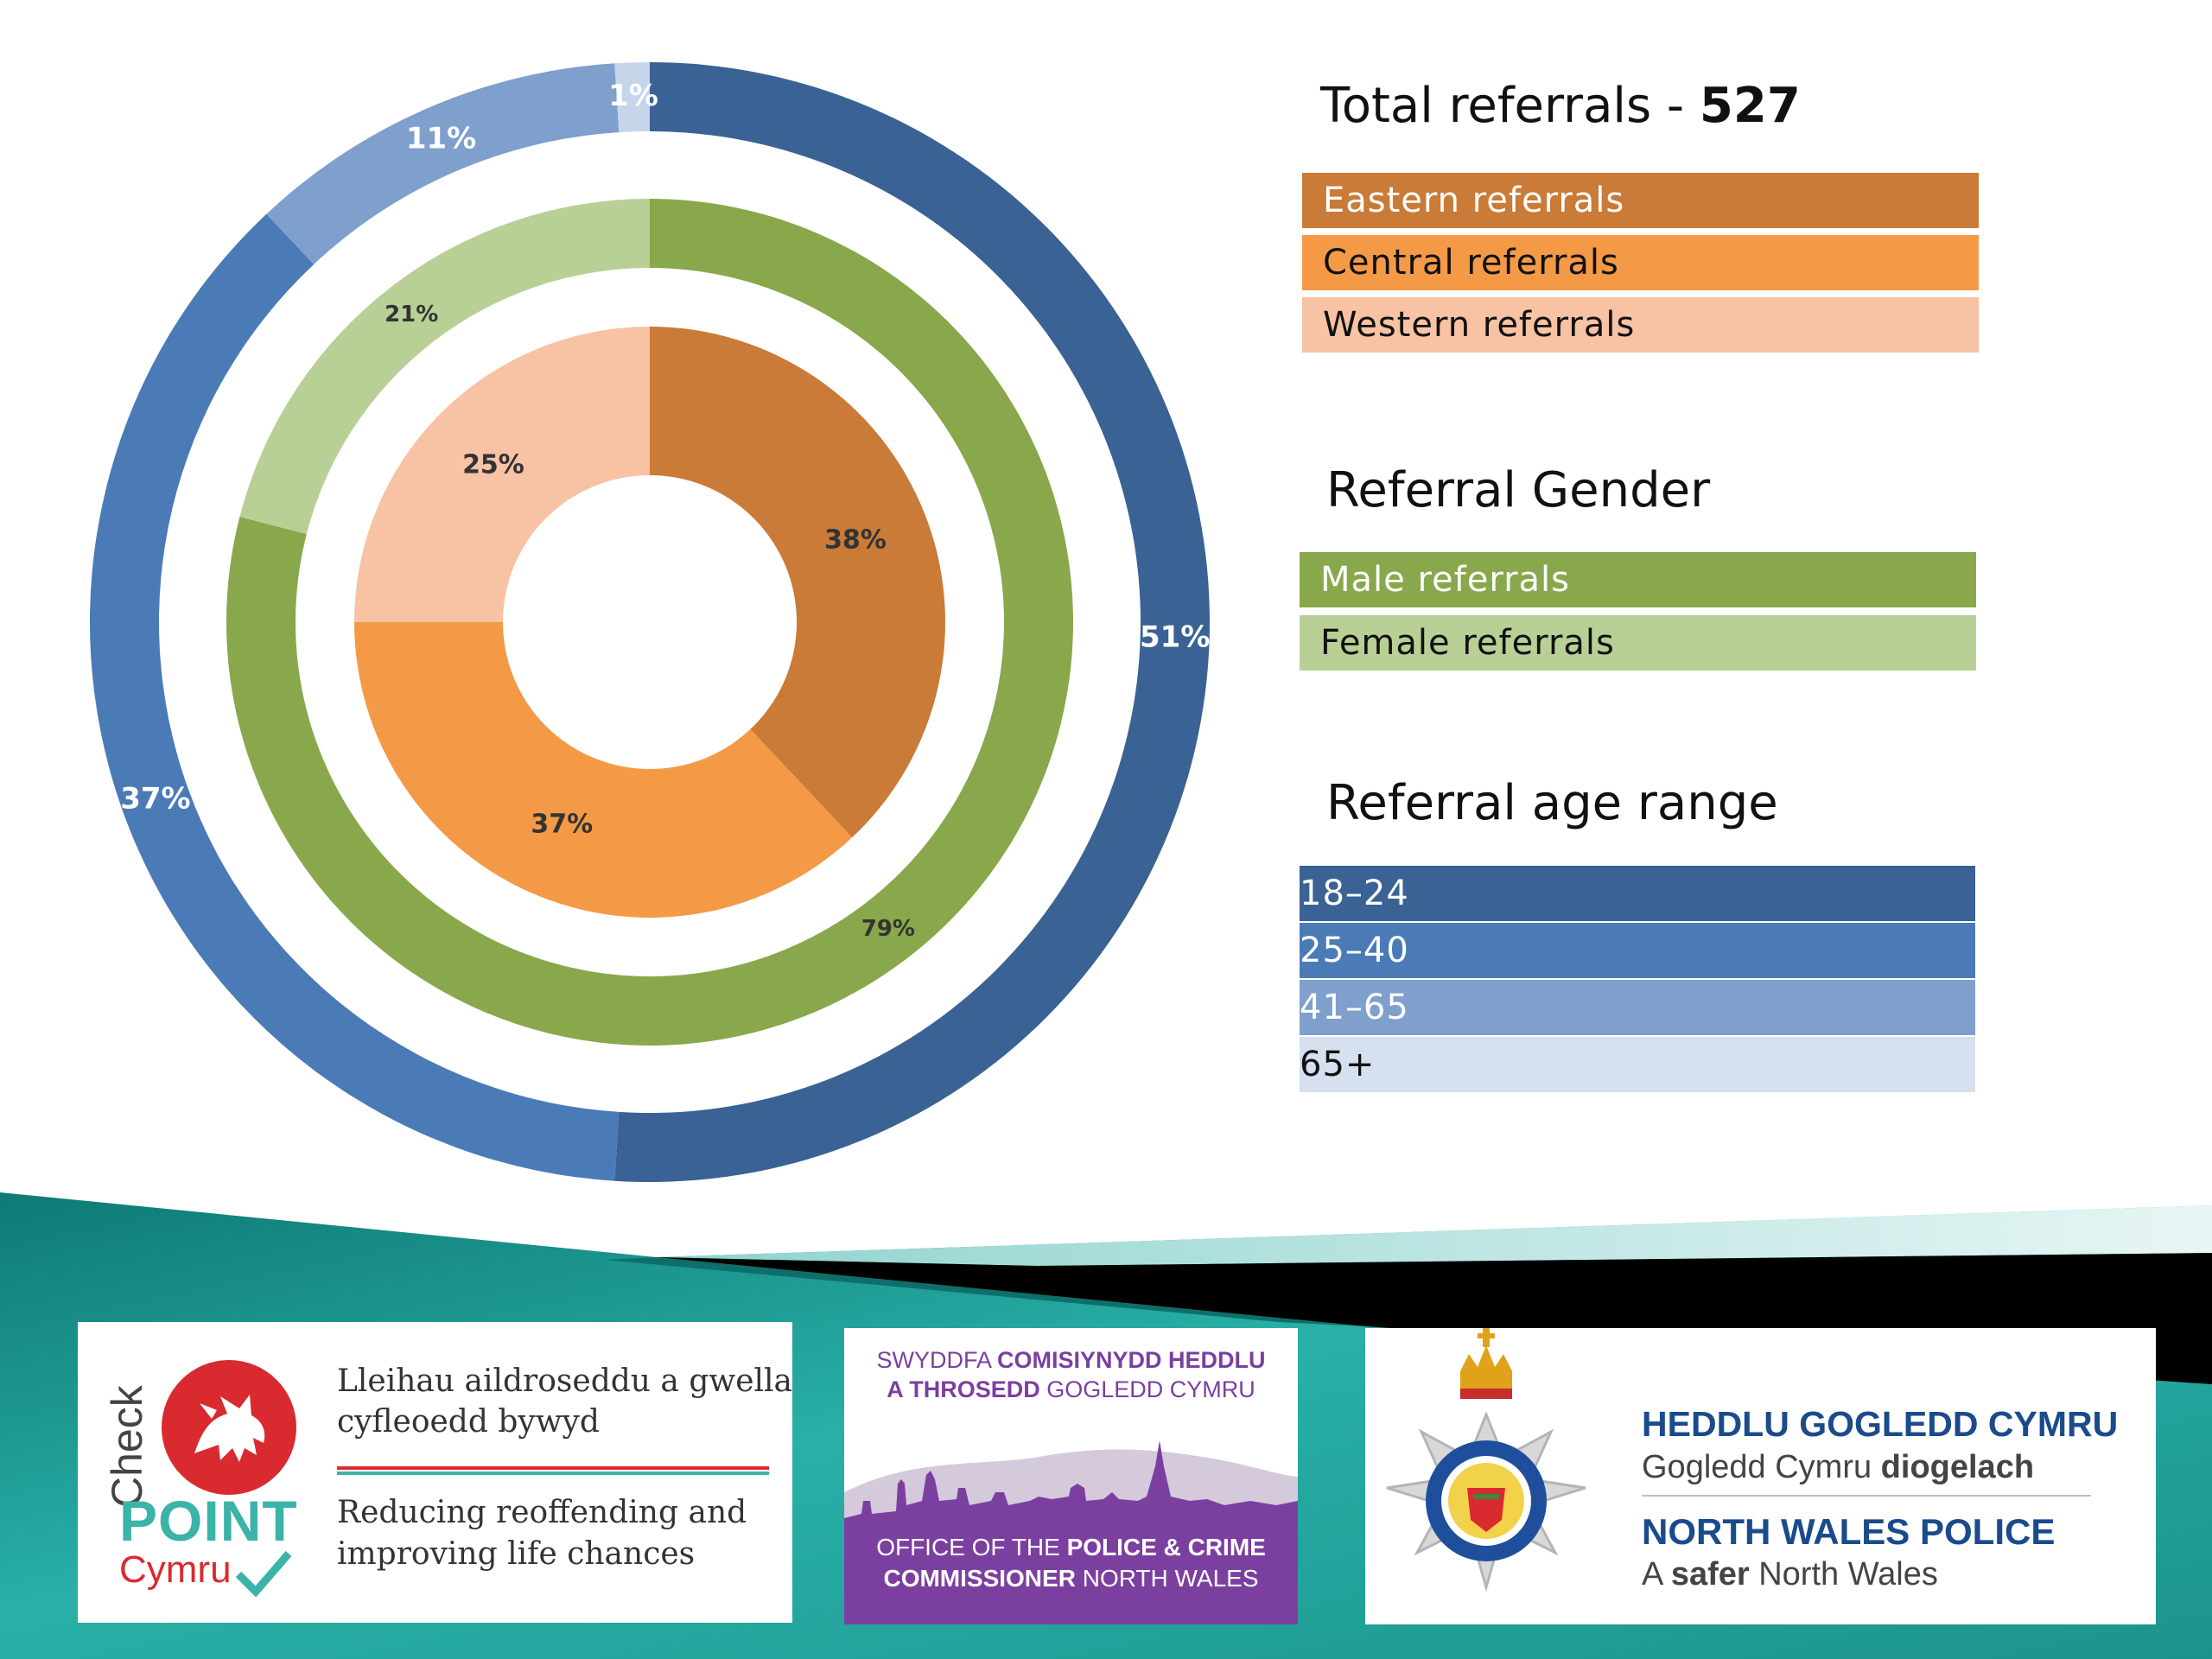  What do you see at coordinates (1147, 1389) in the screenshot?
I see `pcc-welsh-line2-b: GOGLEDD CYMRU` at bounding box center [1147, 1389].